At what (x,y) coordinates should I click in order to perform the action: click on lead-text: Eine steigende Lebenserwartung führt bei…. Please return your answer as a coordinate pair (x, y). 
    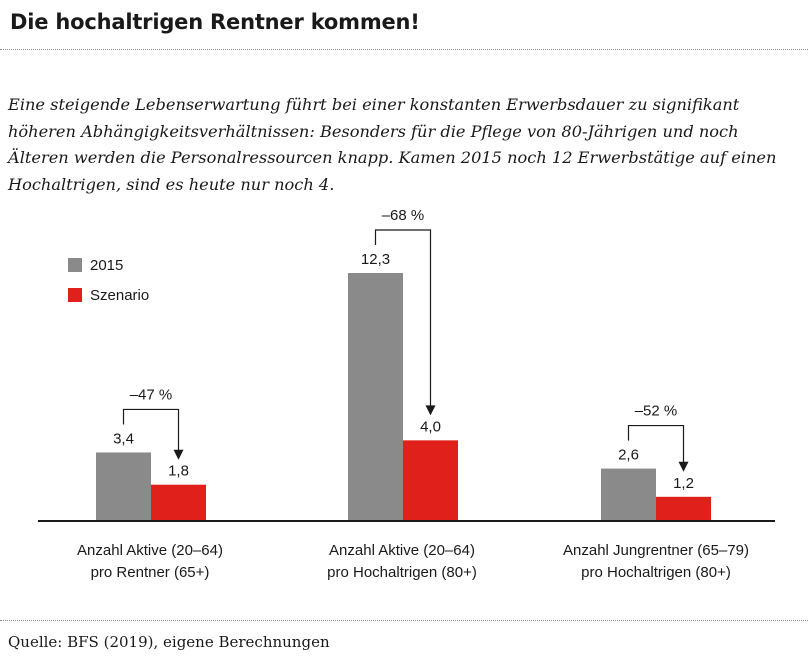
    Looking at the image, I should click on (392, 144).